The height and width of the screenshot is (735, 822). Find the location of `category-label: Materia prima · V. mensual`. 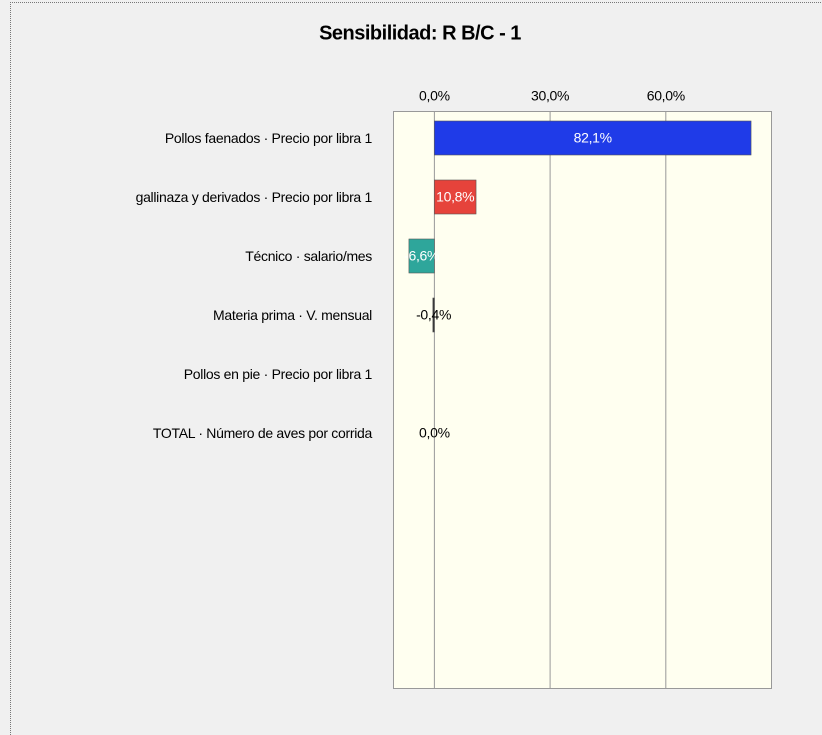

category-label: Materia prima · V. mensual is located at coordinates (292, 314).